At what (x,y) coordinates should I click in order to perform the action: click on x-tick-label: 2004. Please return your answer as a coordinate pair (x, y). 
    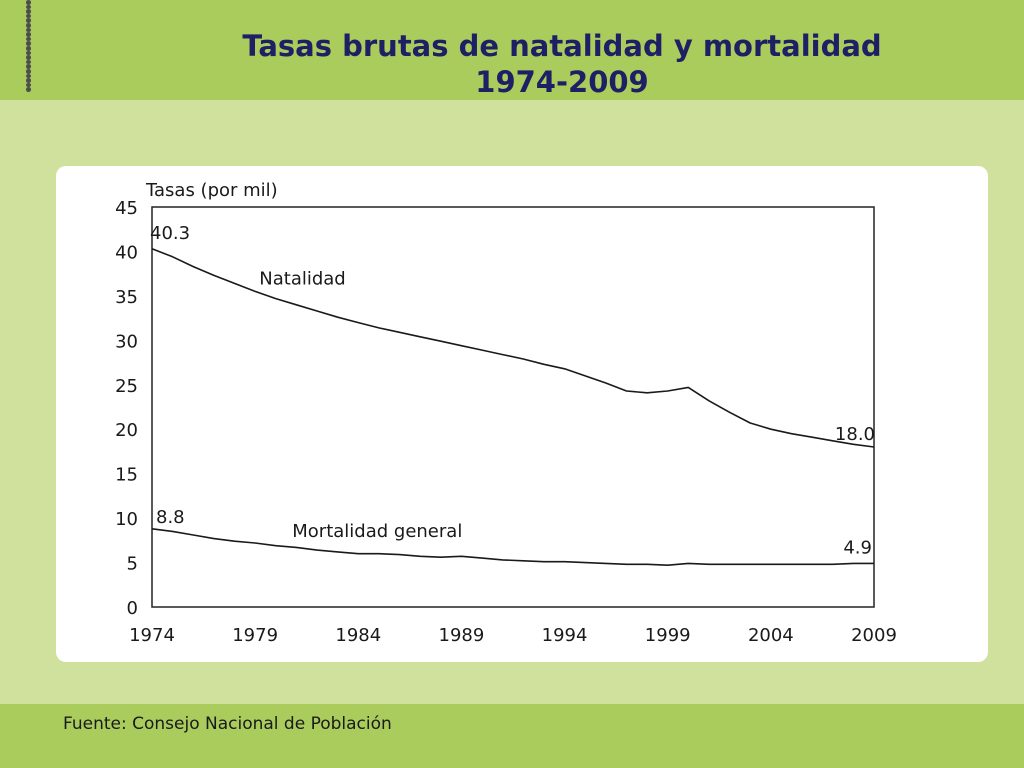
    Looking at the image, I should click on (771, 635).